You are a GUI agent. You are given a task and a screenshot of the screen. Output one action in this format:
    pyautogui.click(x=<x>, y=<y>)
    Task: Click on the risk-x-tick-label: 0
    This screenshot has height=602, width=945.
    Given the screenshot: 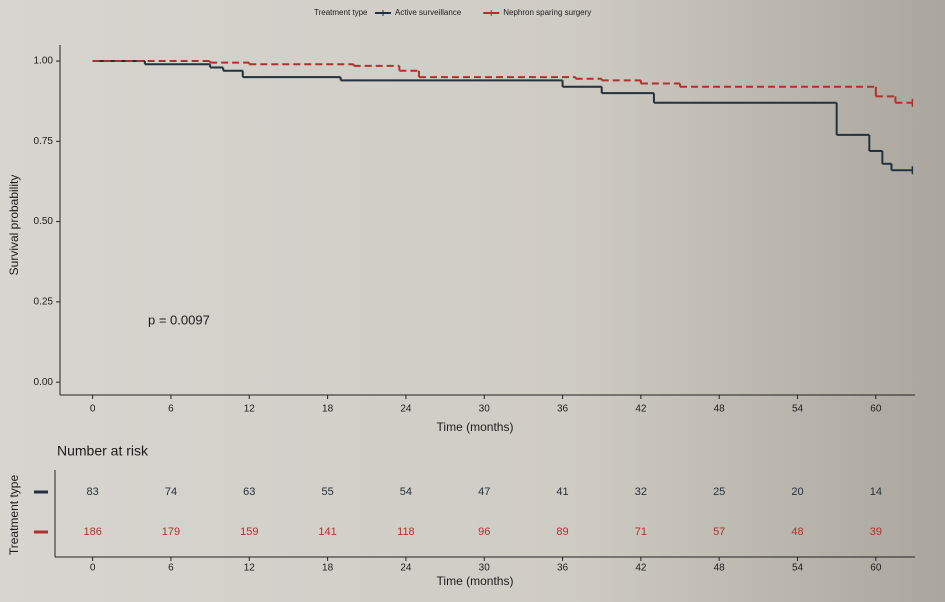 What is the action you would take?
    pyautogui.click(x=93, y=568)
    